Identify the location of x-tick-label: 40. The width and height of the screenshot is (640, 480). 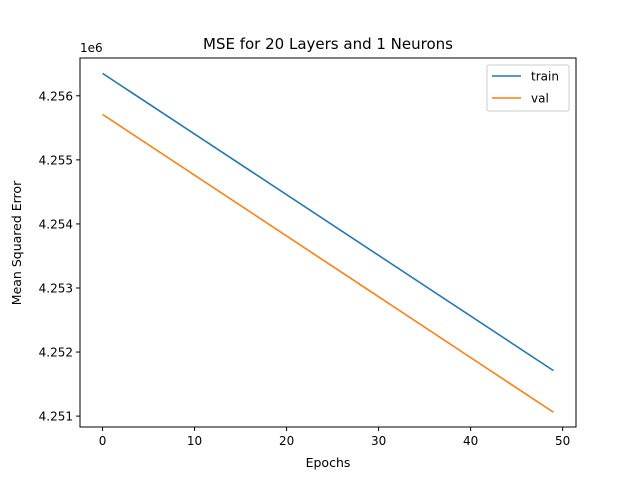
(470, 441).